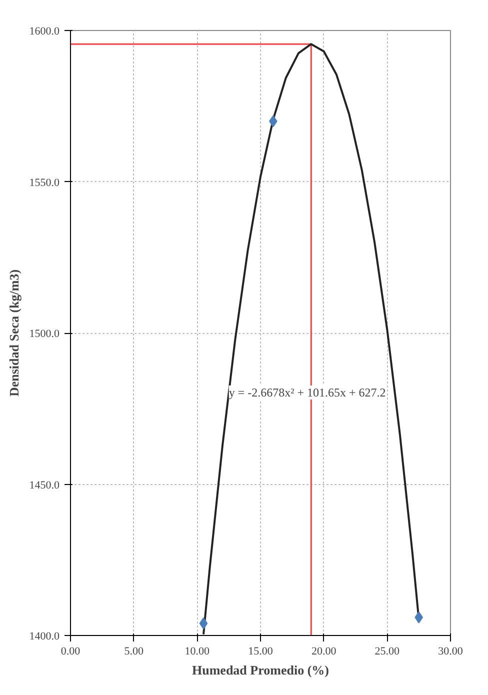 The image size is (488, 695). What do you see at coordinates (260, 670) in the screenshot?
I see `x-axis-title: Humedad Promedio (%)` at bounding box center [260, 670].